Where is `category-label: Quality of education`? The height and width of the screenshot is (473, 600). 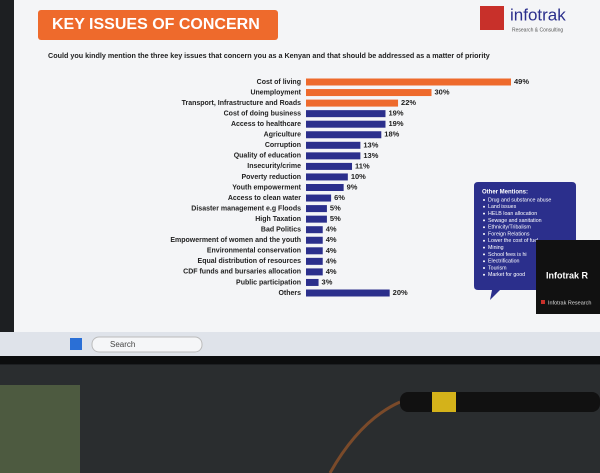 category-label: Quality of education is located at coordinates (267, 156).